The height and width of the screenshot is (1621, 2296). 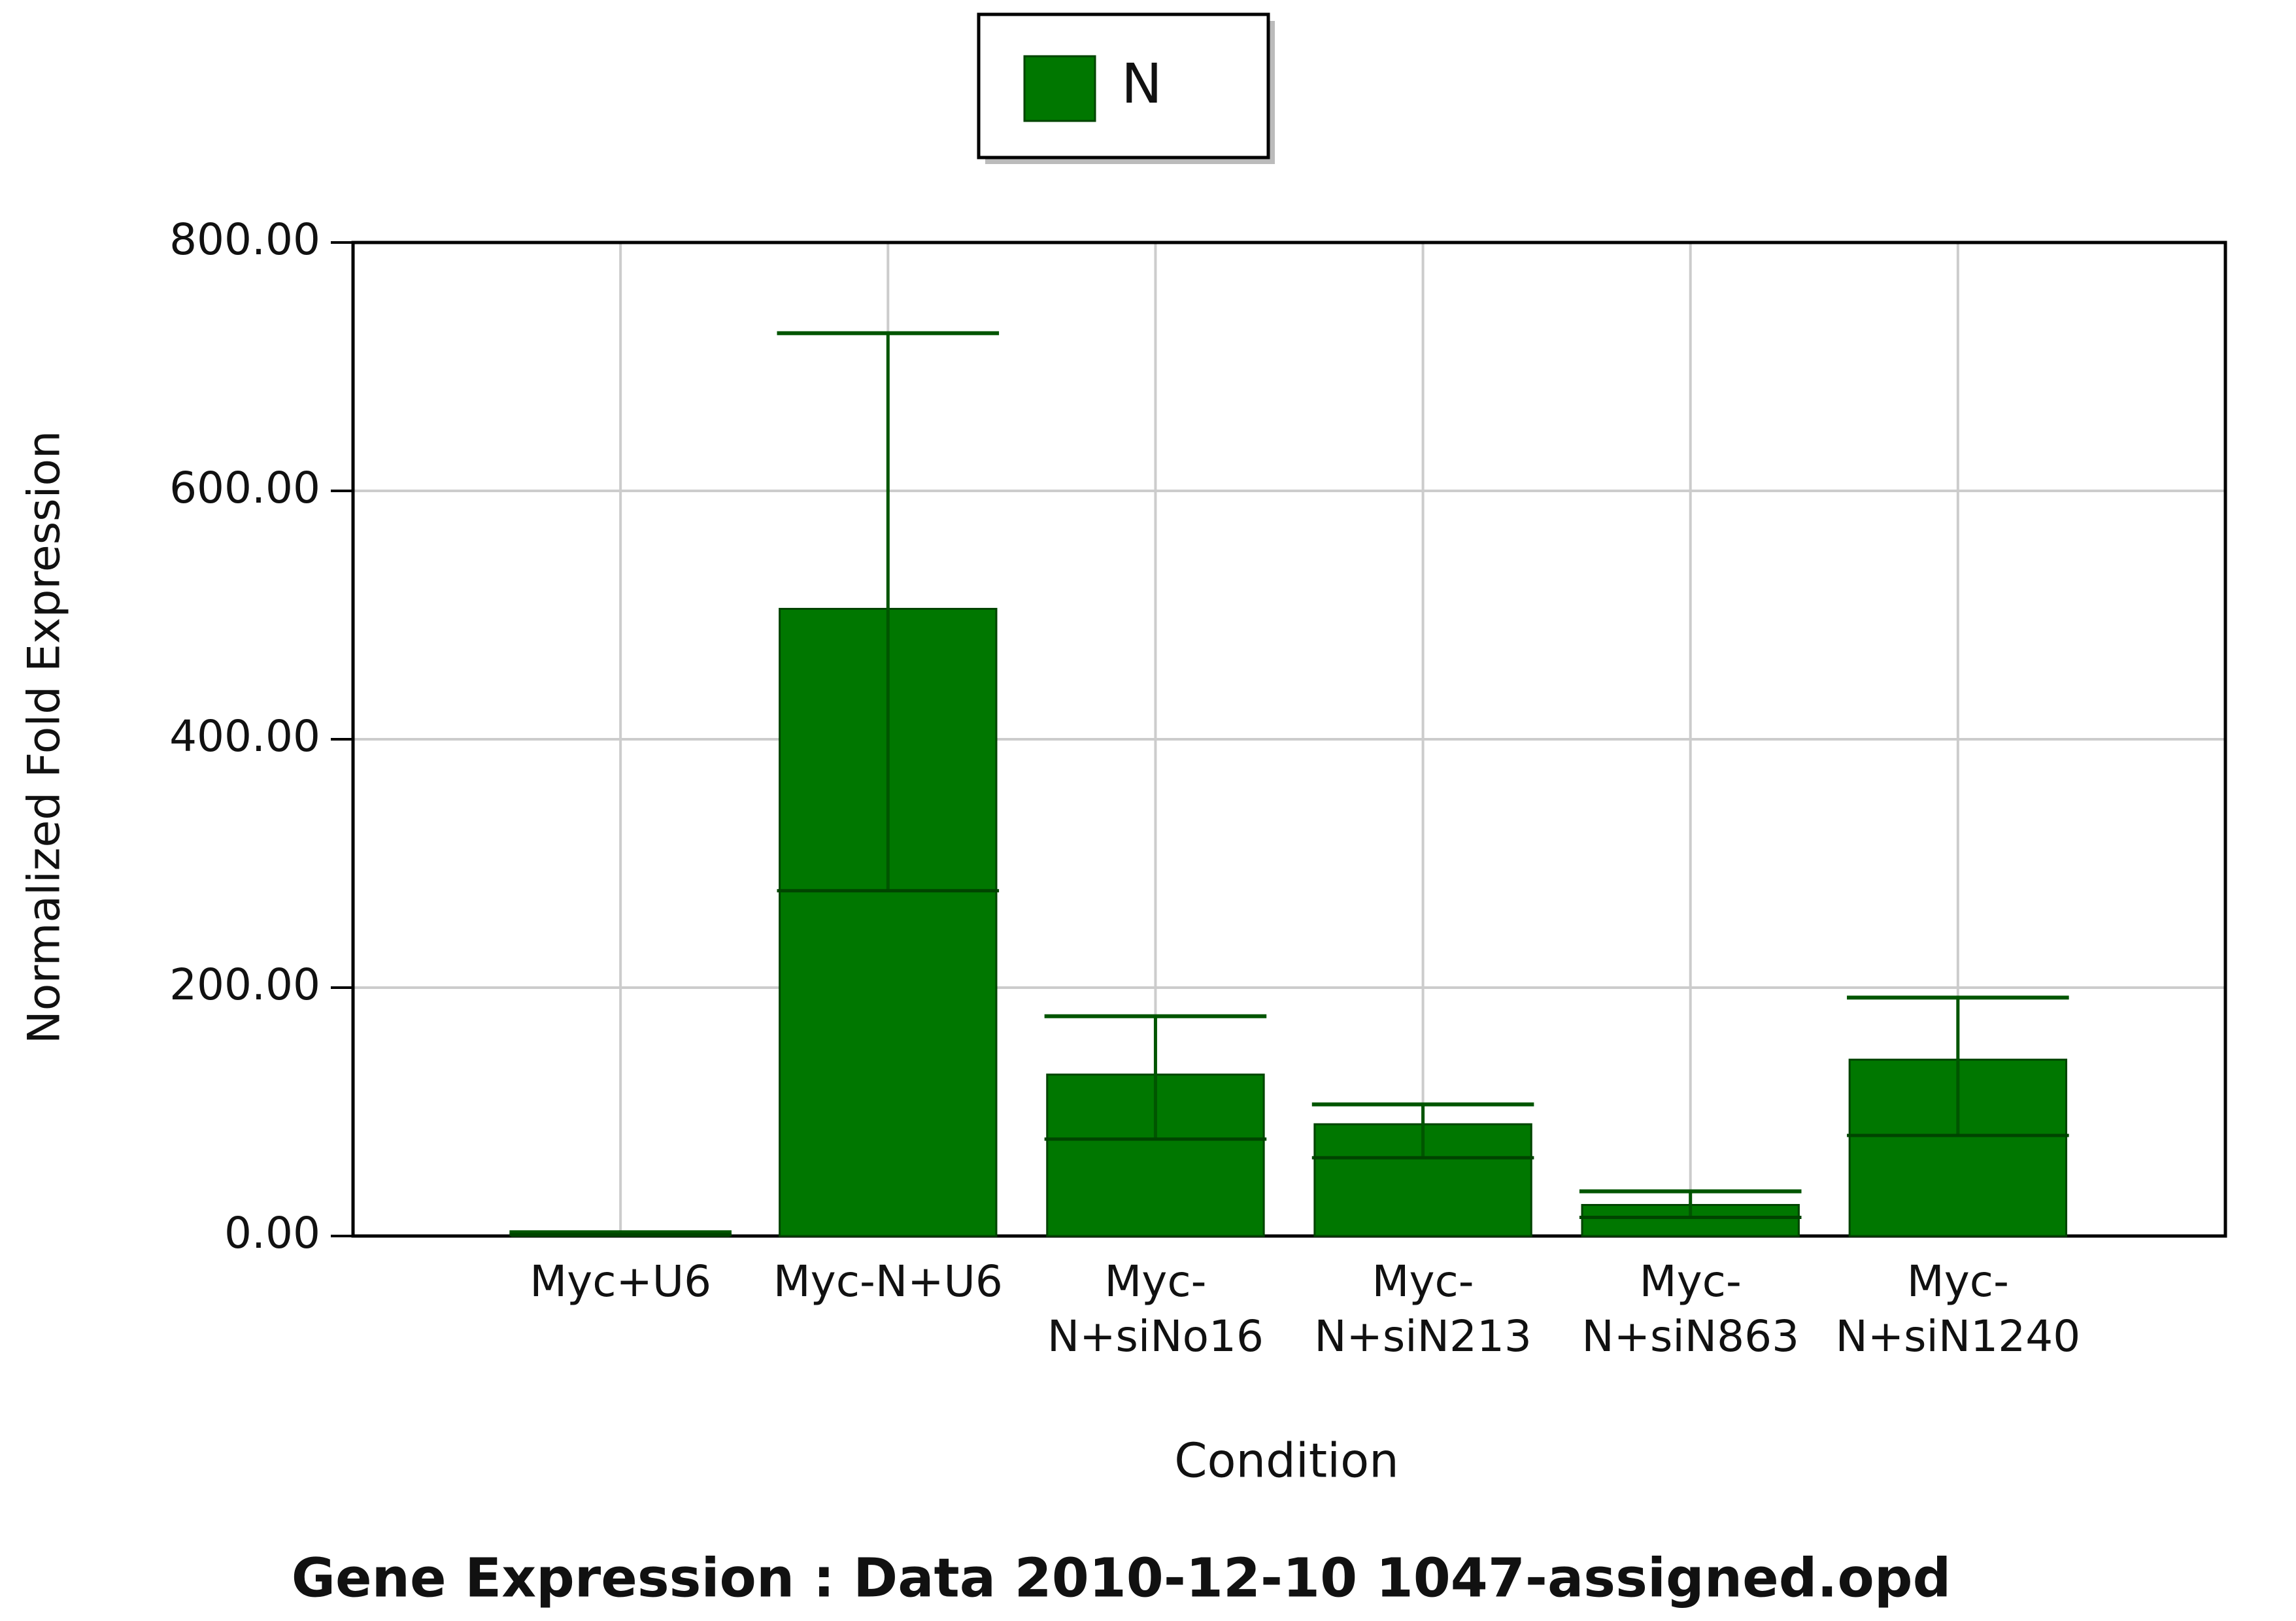 I want to click on y-axis-label: Normalized Fold Expression, so click(x=45, y=738).